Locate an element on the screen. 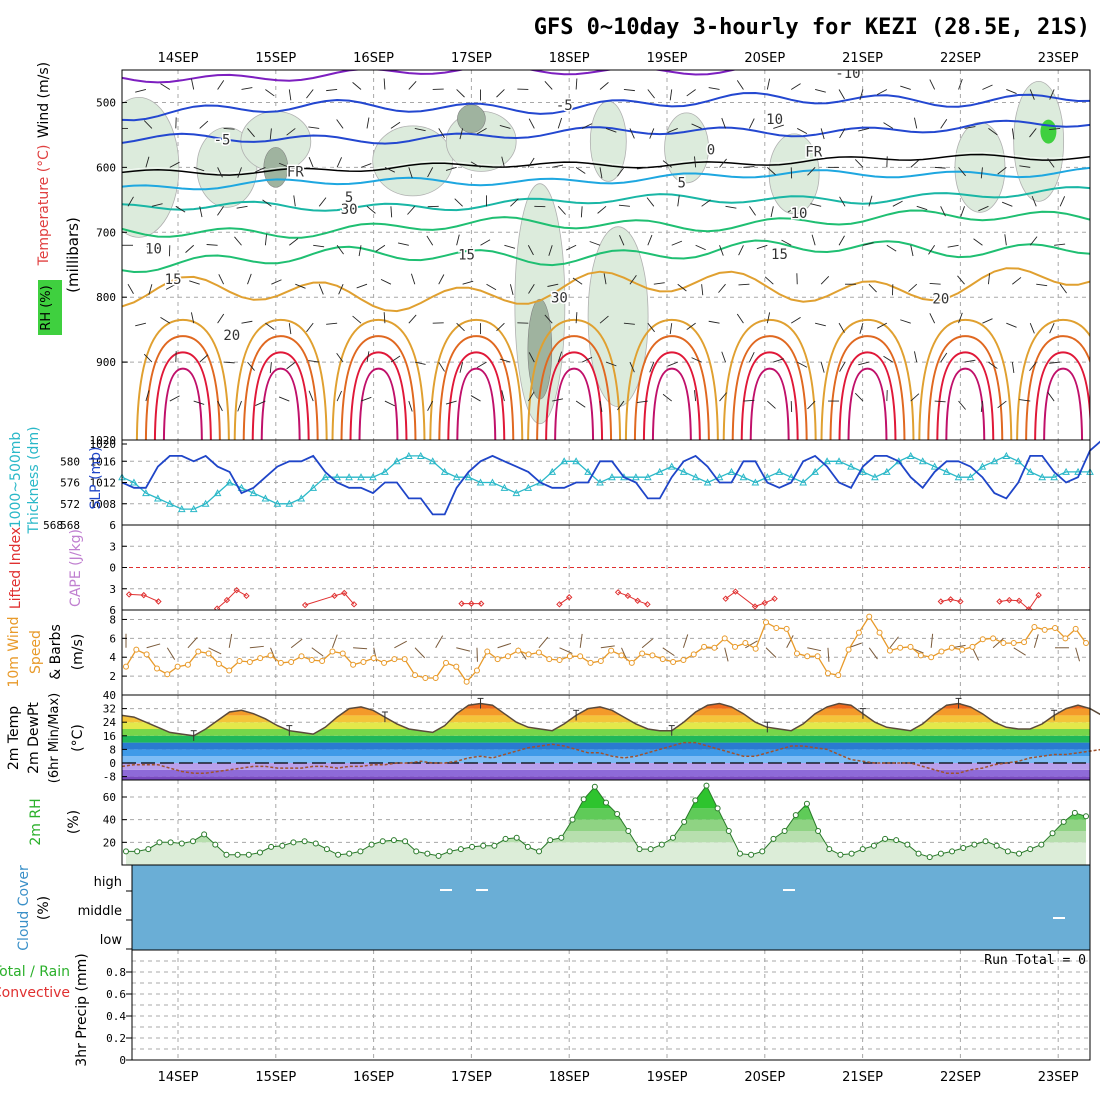  rh-shading-dark is located at coordinates (471, 118).